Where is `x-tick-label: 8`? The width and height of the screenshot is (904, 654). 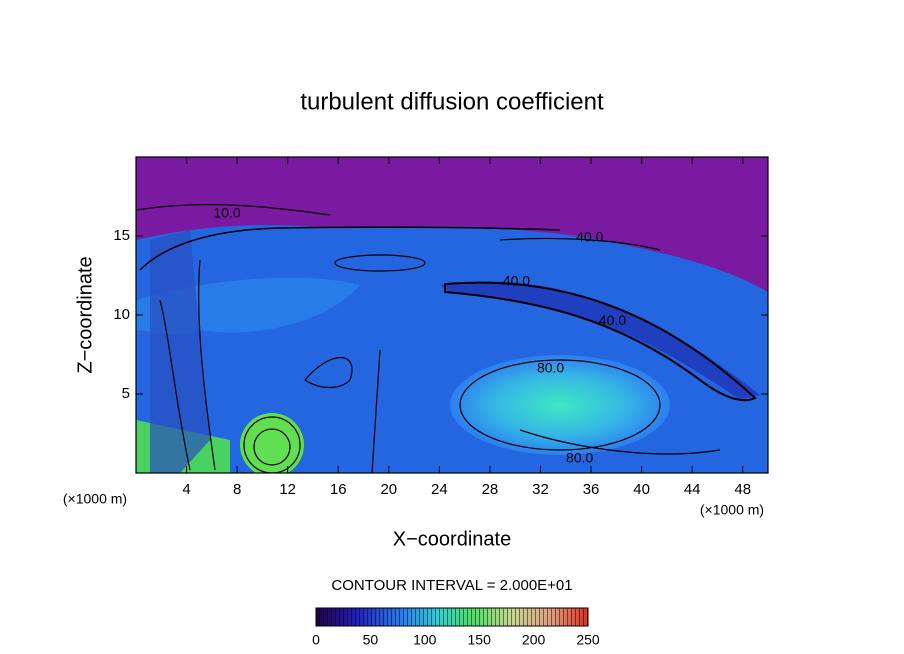
x-tick-label: 8 is located at coordinates (237, 489).